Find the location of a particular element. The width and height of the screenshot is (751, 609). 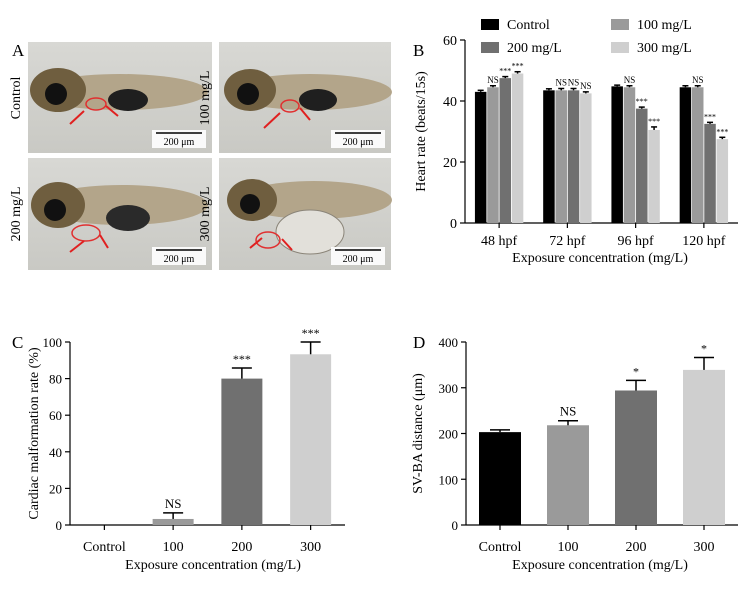

image-100: 200 μm 100 mg/L is located at coordinates (295, 97).